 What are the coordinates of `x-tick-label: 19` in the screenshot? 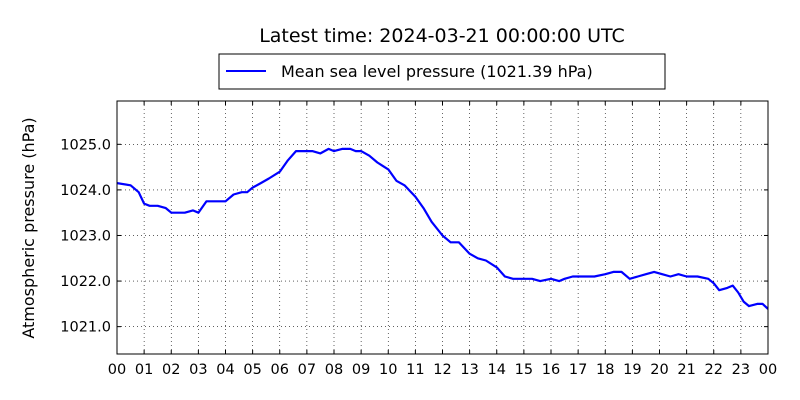 It's located at (632, 370).